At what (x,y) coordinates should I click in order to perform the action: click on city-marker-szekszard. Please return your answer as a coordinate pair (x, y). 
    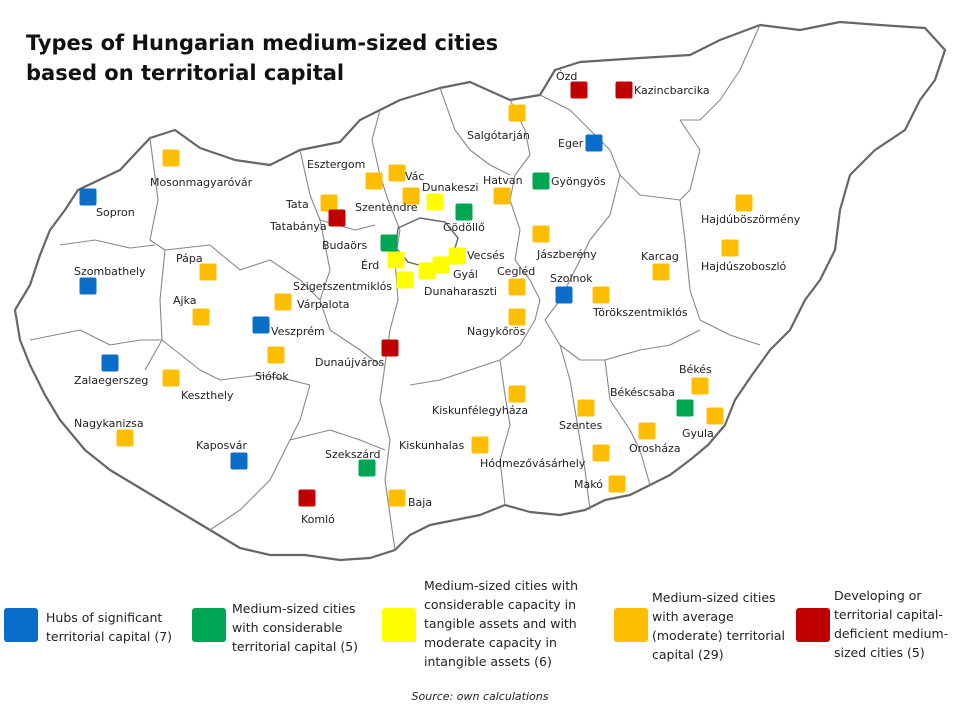
    Looking at the image, I should click on (367, 468).